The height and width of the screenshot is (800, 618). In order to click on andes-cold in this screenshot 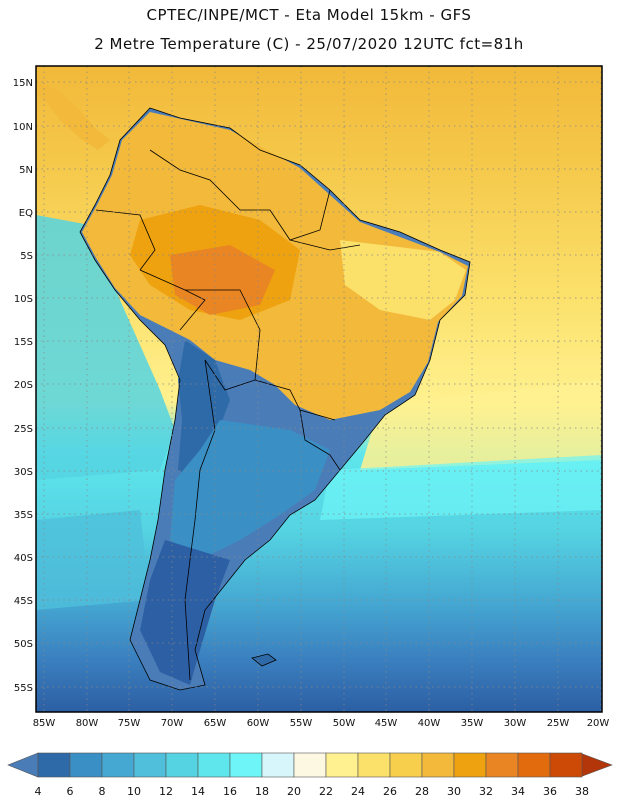, I will do `click(204, 410)`.